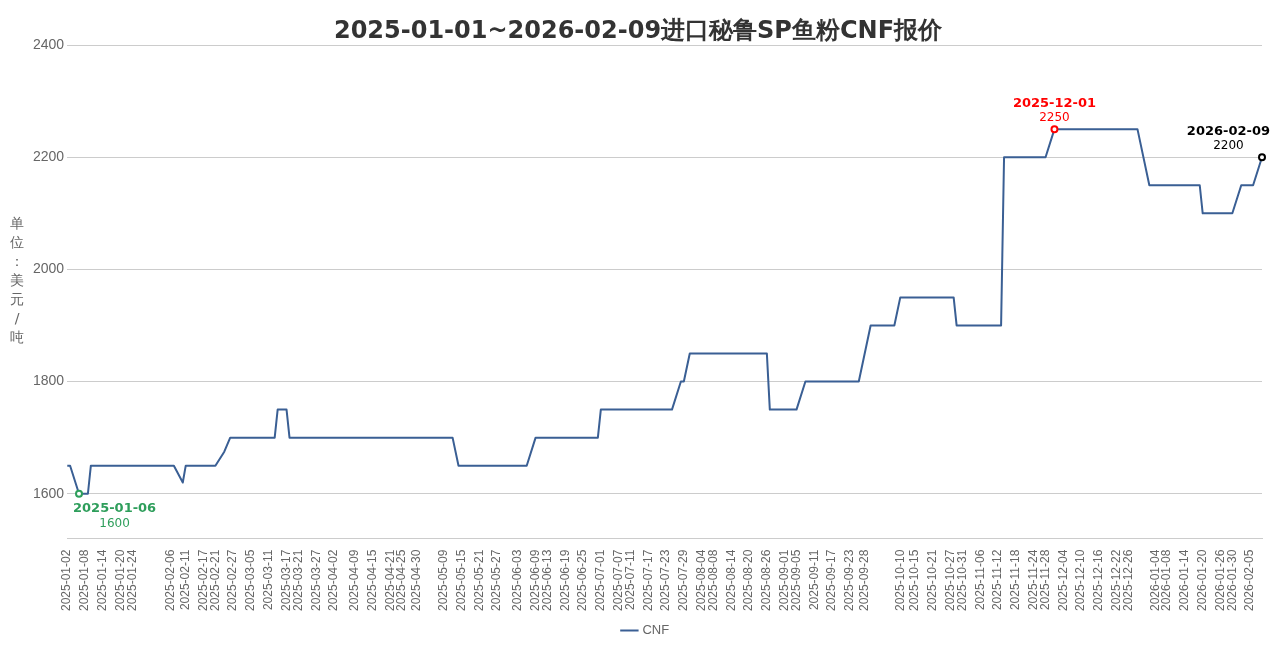  What do you see at coordinates (48, 156) in the screenshot?
I see `y-tick-label: 2200` at bounding box center [48, 156].